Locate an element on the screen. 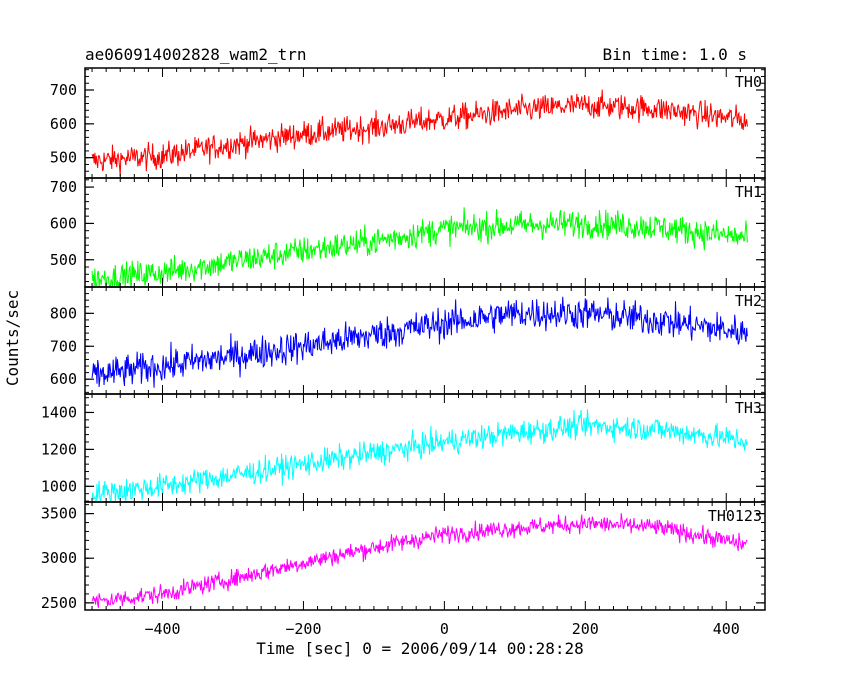 This screenshot has height=680, width=850. y-tick-label: 800 is located at coordinates (63, 313).